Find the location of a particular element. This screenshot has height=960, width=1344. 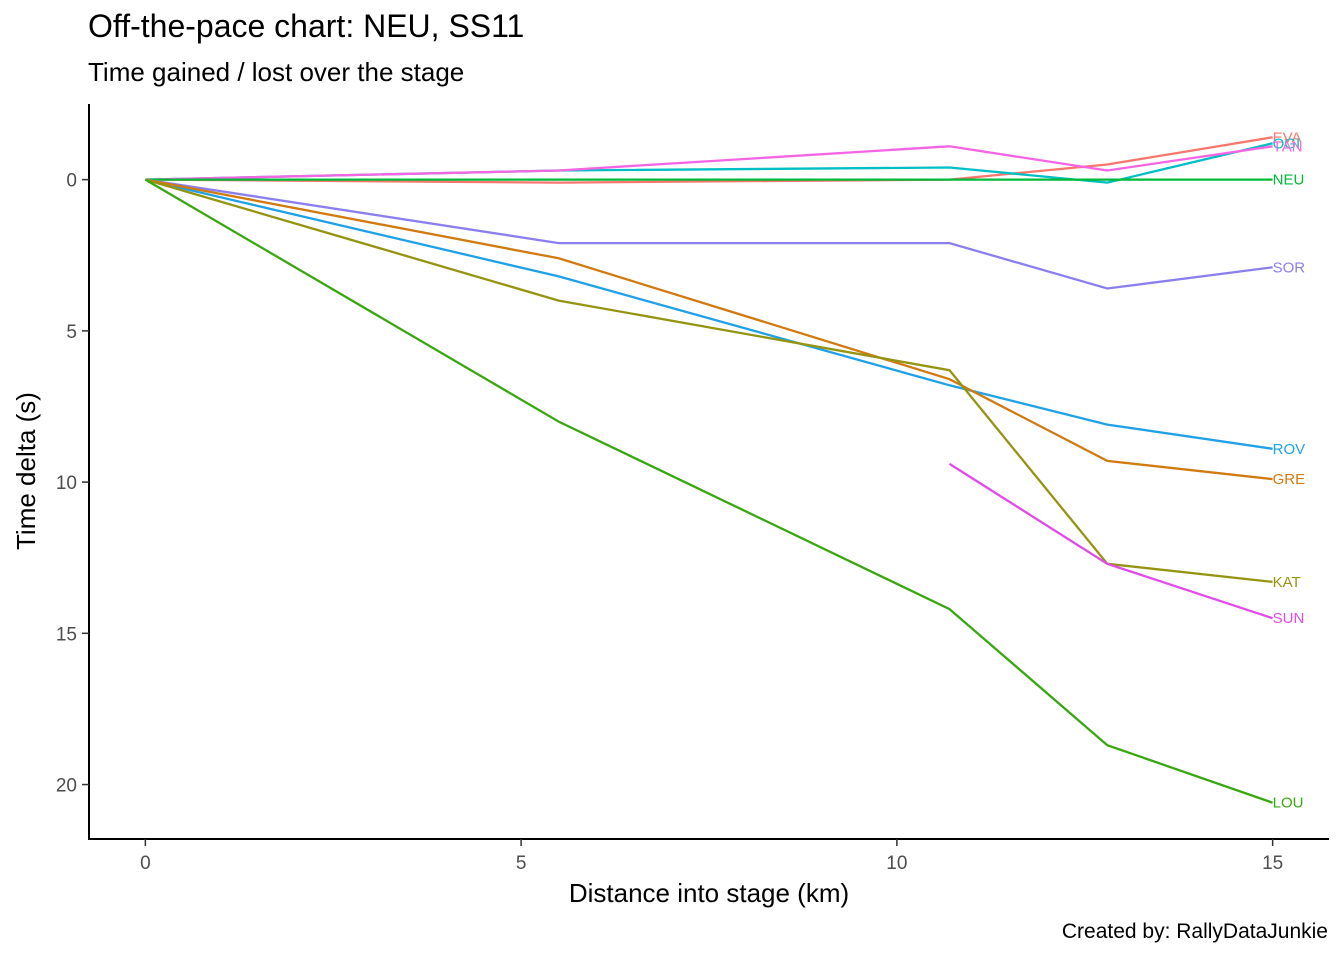

x-tick-label: 10 is located at coordinates (896, 863).